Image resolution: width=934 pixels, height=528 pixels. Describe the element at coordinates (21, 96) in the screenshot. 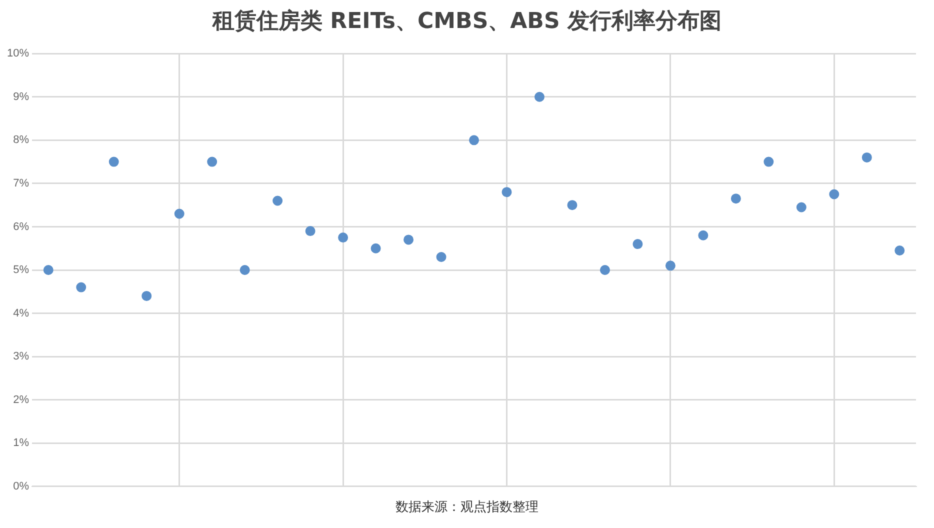

I see `y-tick-label: 9%` at that location.